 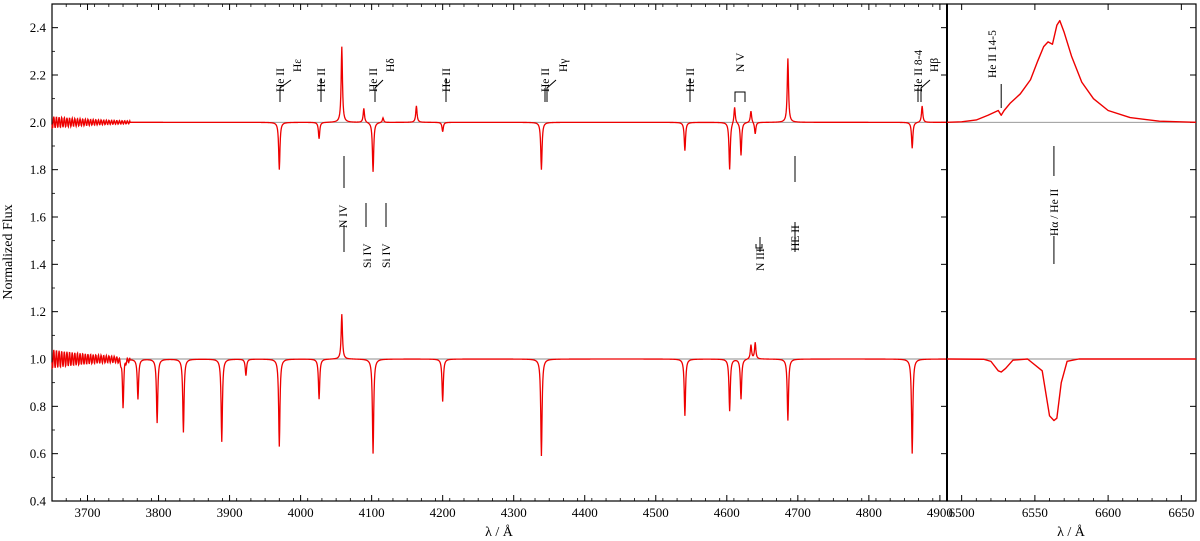 I want to click on y-tick-label: 0.8, so click(x=38, y=406).